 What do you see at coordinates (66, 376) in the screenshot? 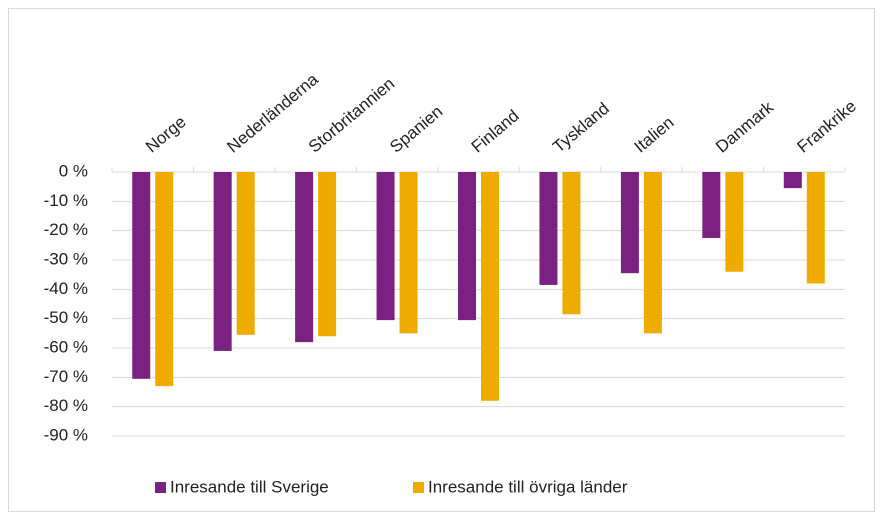
I see `y-tick-label: -70 %` at bounding box center [66, 376].